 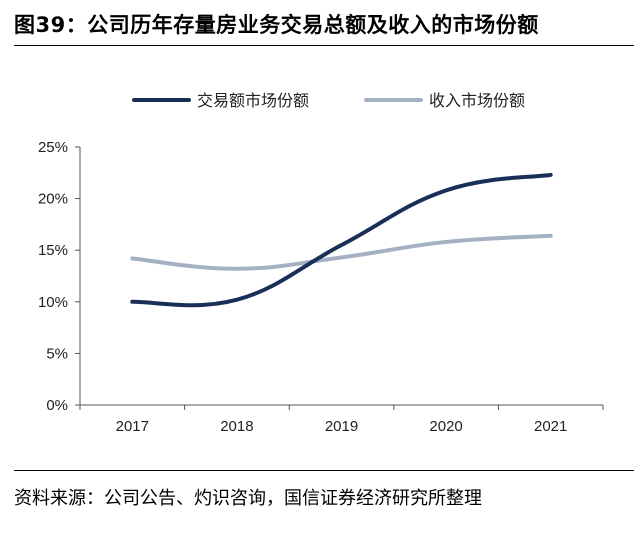 I want to click on figure-title: 图39：公司历年存量房业务交易总额及收入的市场份额, so click(x=276, y=25).